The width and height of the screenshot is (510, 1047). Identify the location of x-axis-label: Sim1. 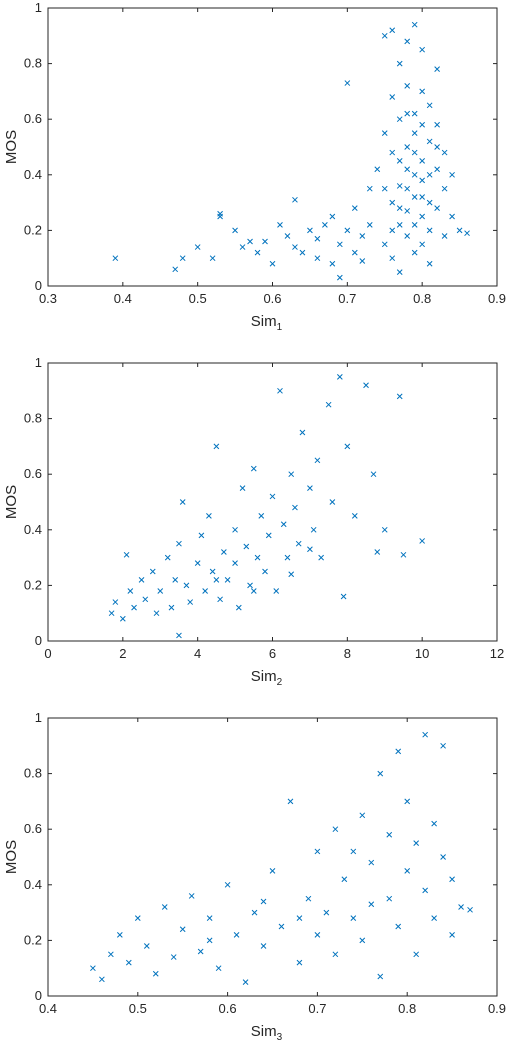
(267, 323).